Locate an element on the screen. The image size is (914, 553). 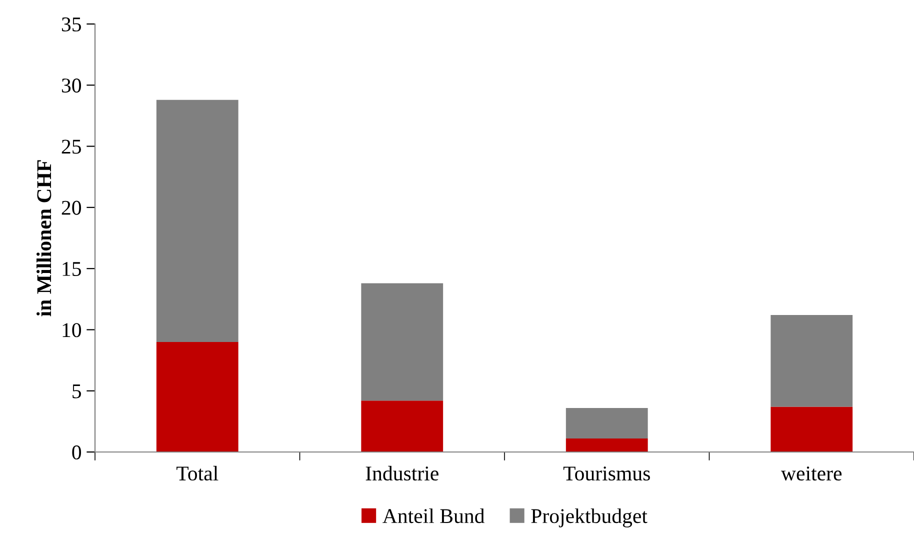
y-tick-label: 30 is located at coordinates (72, 85).